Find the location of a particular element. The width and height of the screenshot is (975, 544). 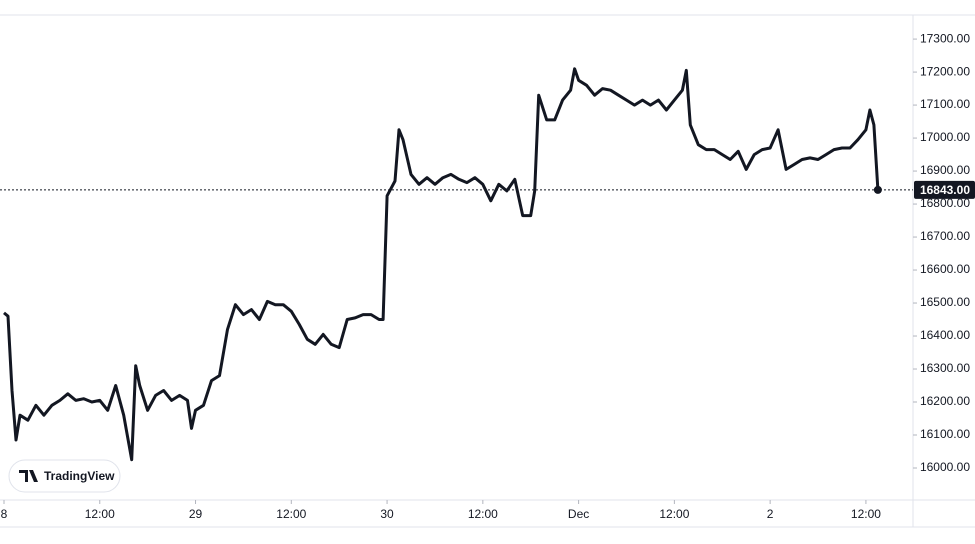

y-tick-label: 16900.00 is located at coordinates (945, 170).